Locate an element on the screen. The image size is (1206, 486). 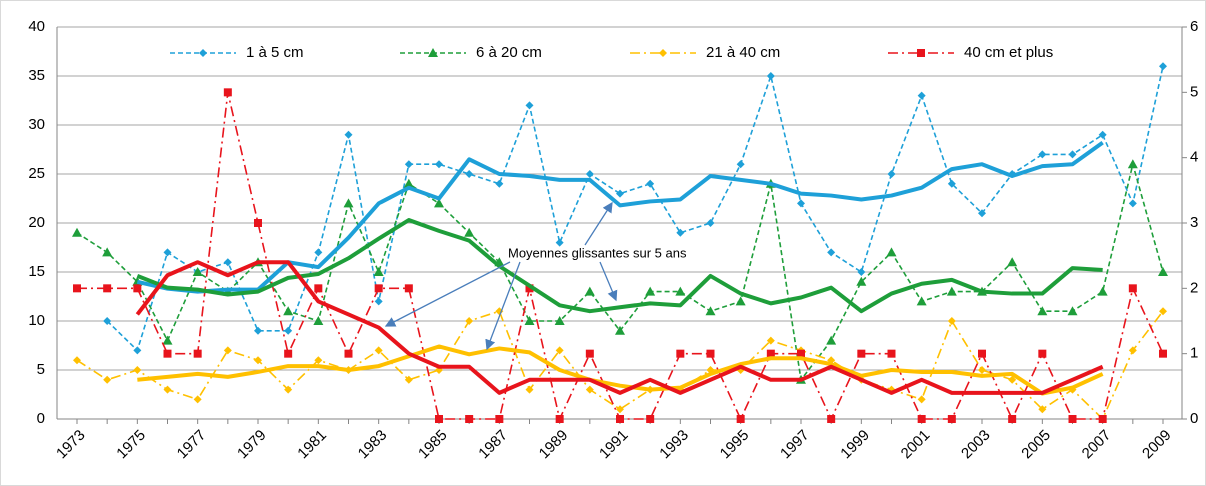
y-tick-label: 0 is located at coordinates (41, 418).